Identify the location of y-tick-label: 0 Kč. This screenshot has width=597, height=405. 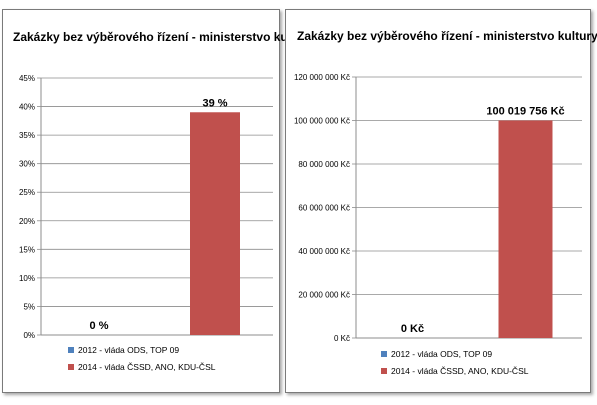
(342, 338).